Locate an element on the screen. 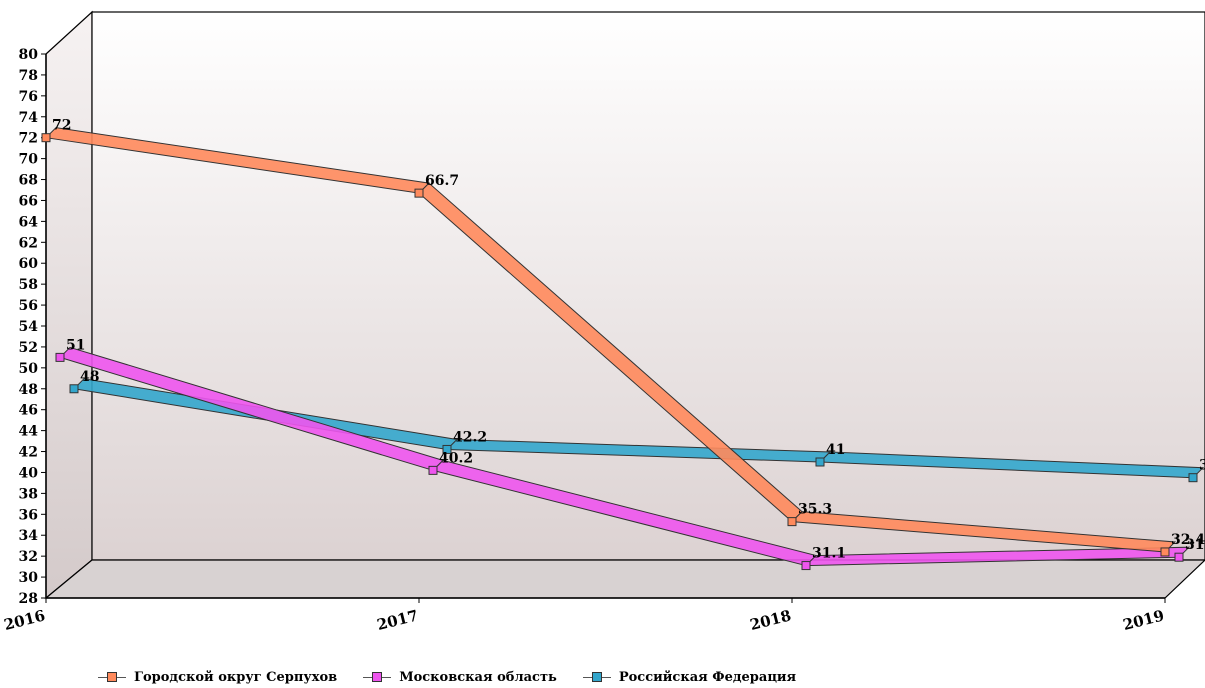 The height and width of the screenshot is (688, 1205). y-tick-label: 64 is located at coordinates (29, 222).